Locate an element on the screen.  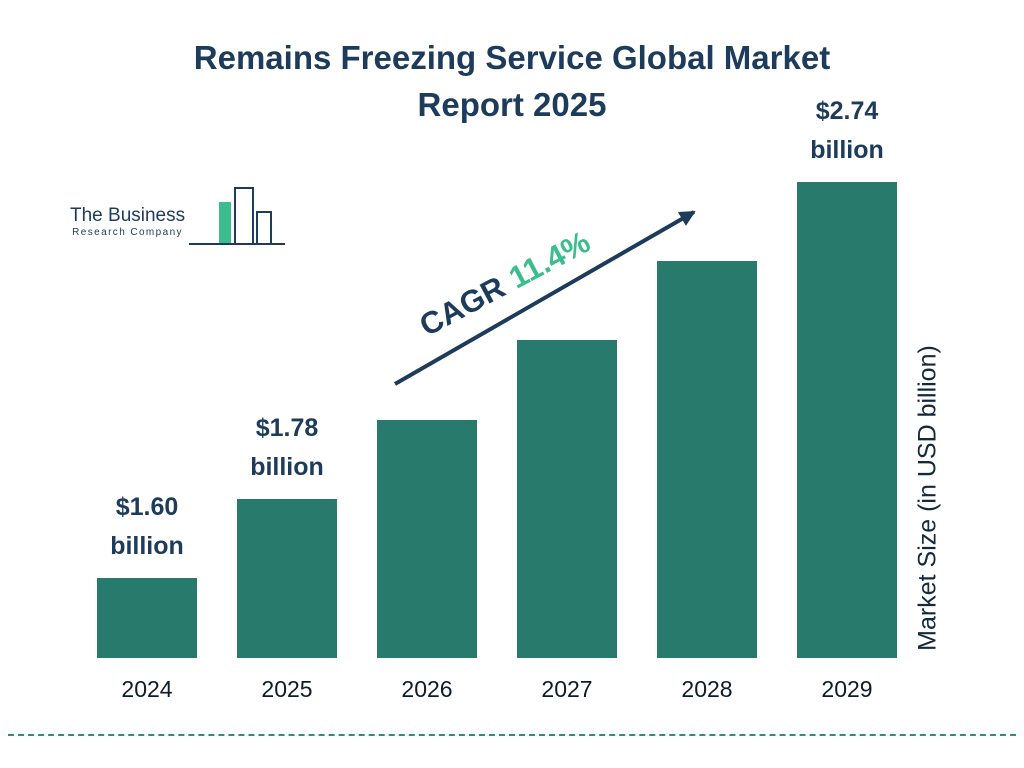
x-tick-2025: 2025 is located at coordinates (287, 689).